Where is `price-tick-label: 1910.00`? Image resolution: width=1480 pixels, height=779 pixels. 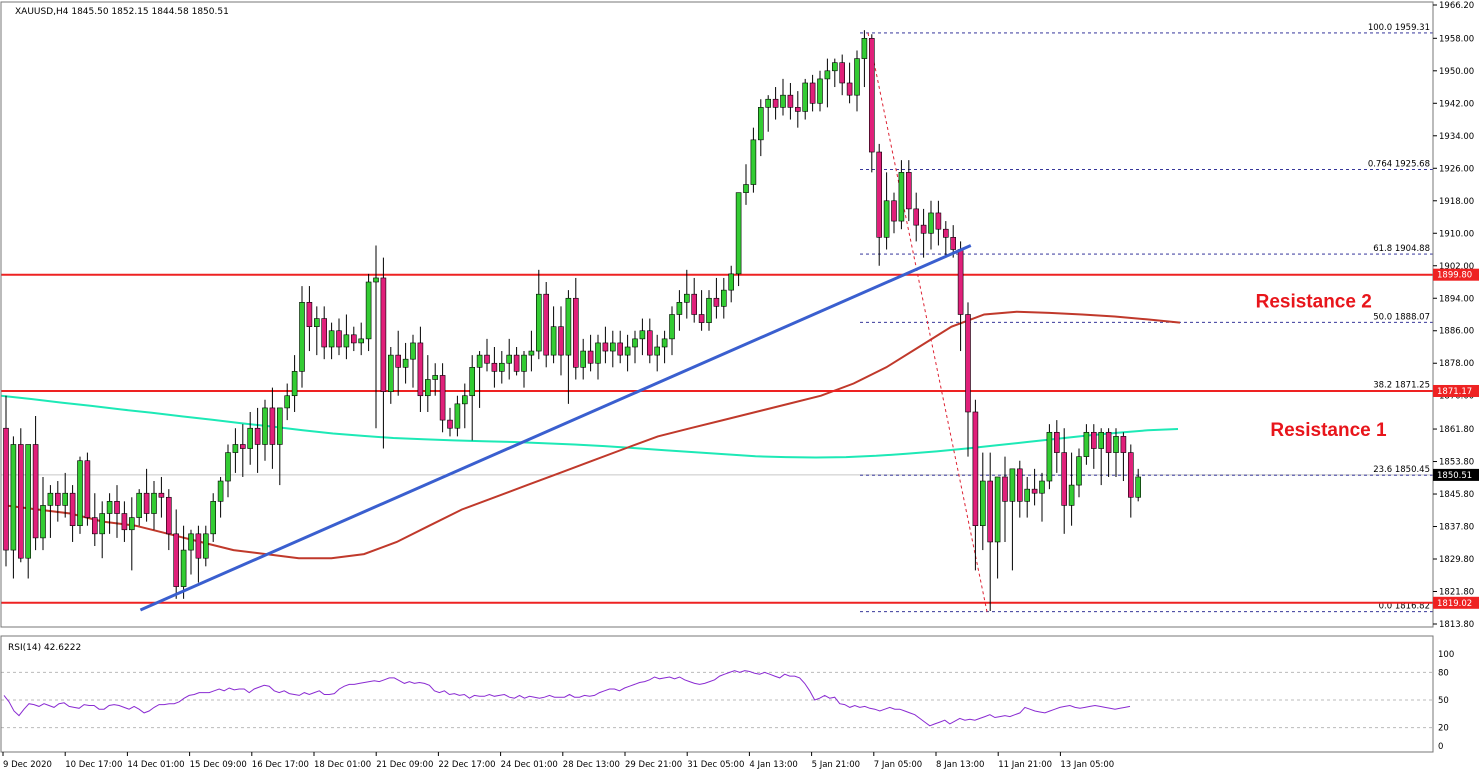
price-tick-label: 1910.00 is located at coordinates (1456, 234).